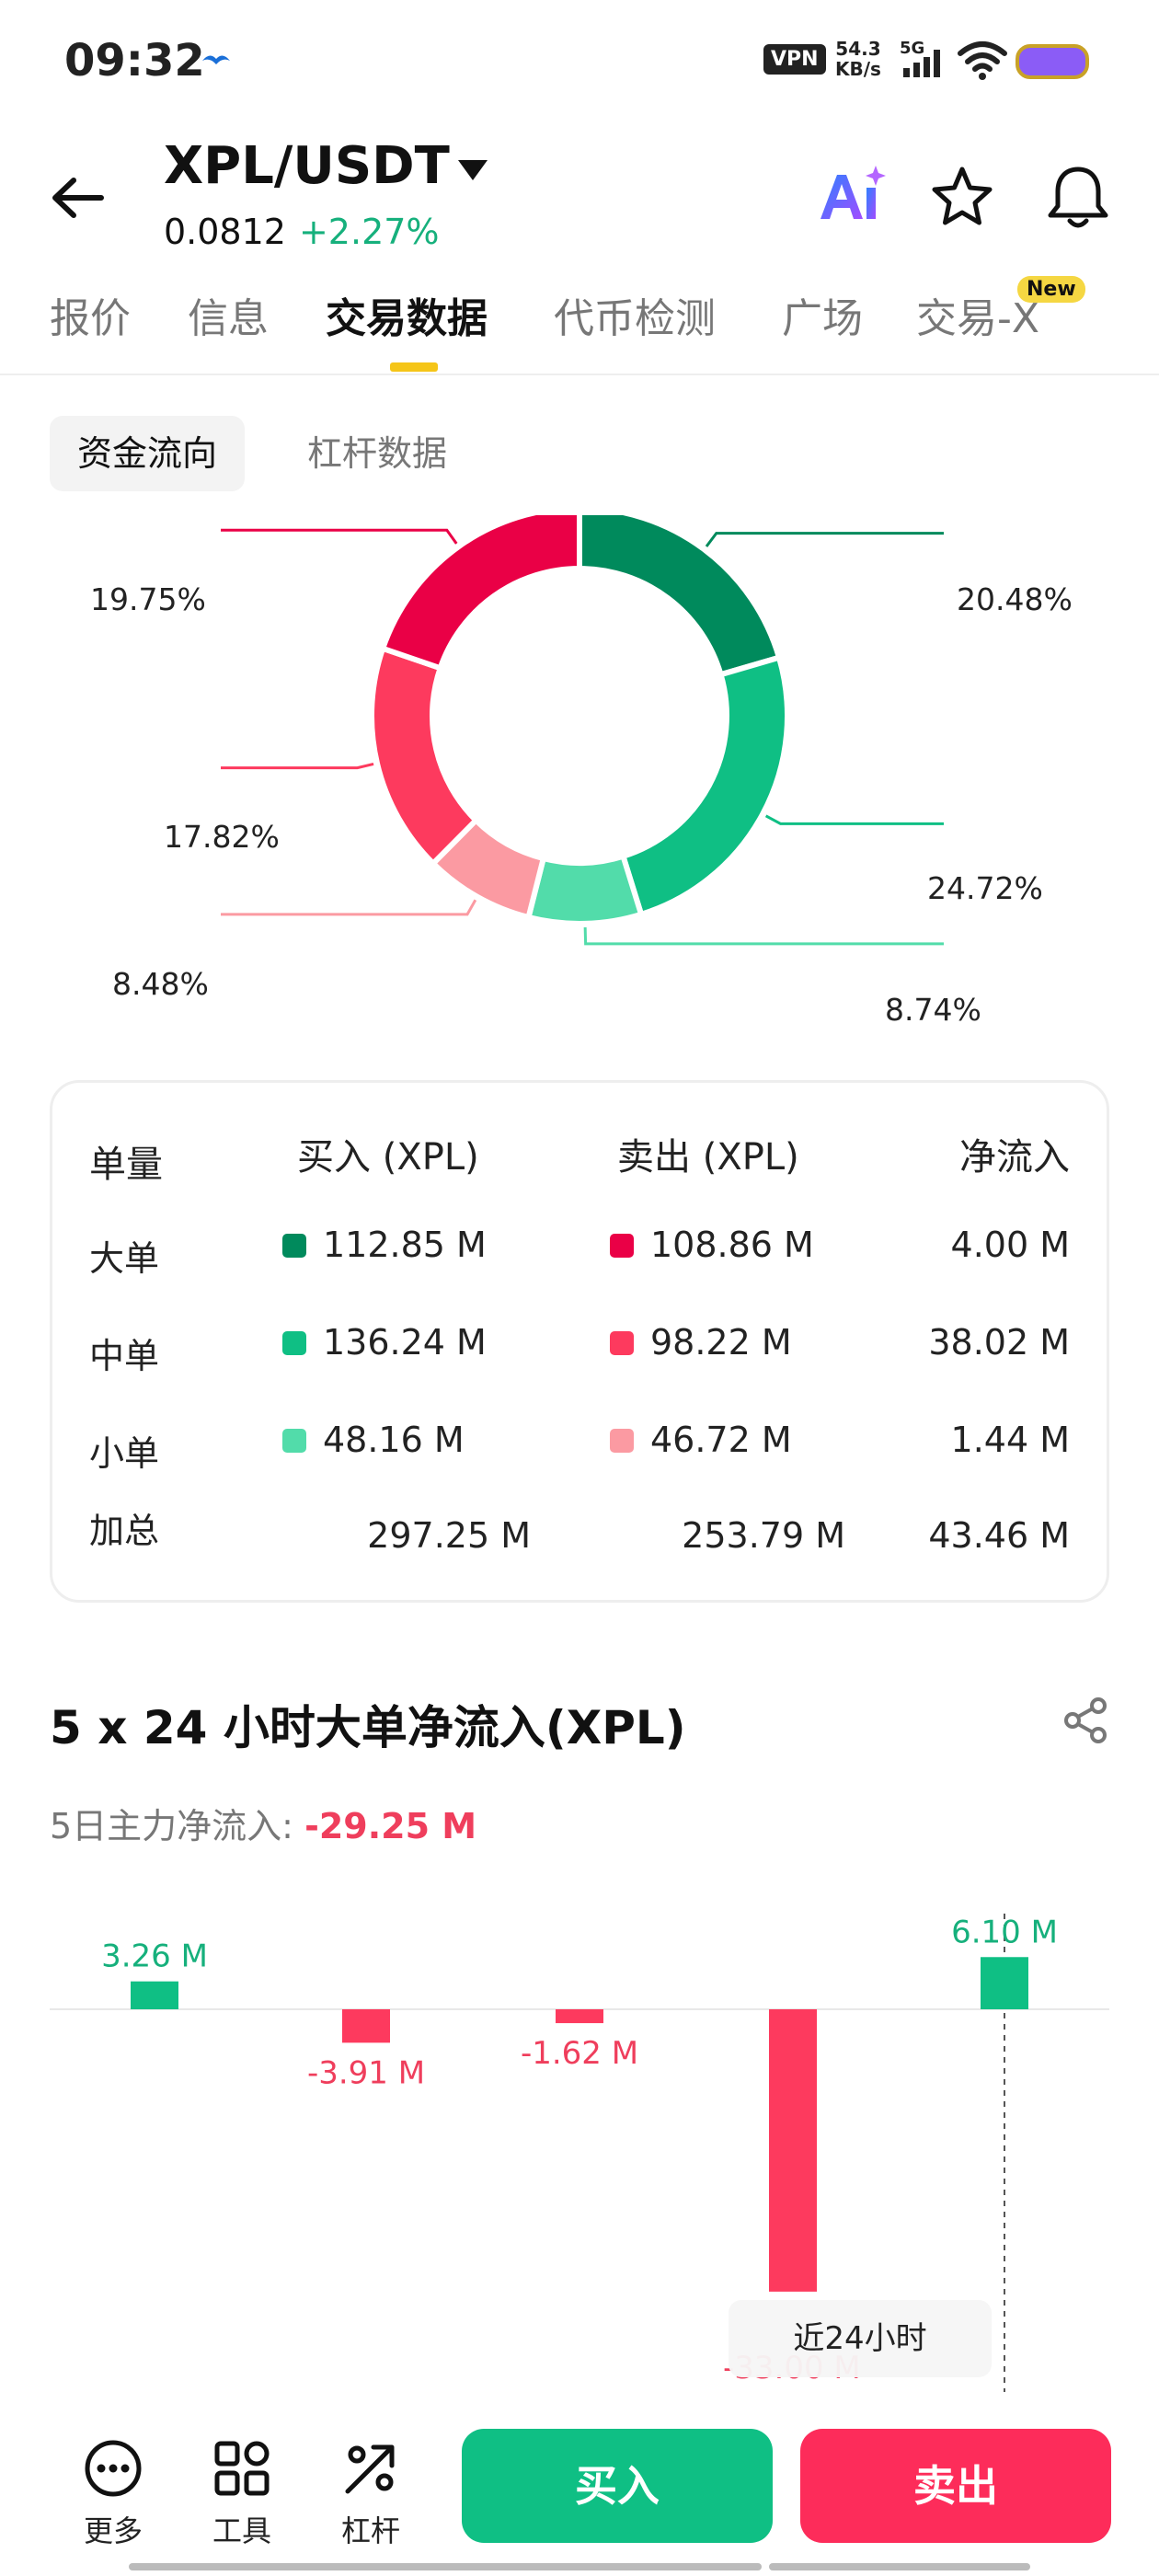 The image size is (1159, 2576). I want to click on row-large-net: 4.00 M, so click(1010, 1245).